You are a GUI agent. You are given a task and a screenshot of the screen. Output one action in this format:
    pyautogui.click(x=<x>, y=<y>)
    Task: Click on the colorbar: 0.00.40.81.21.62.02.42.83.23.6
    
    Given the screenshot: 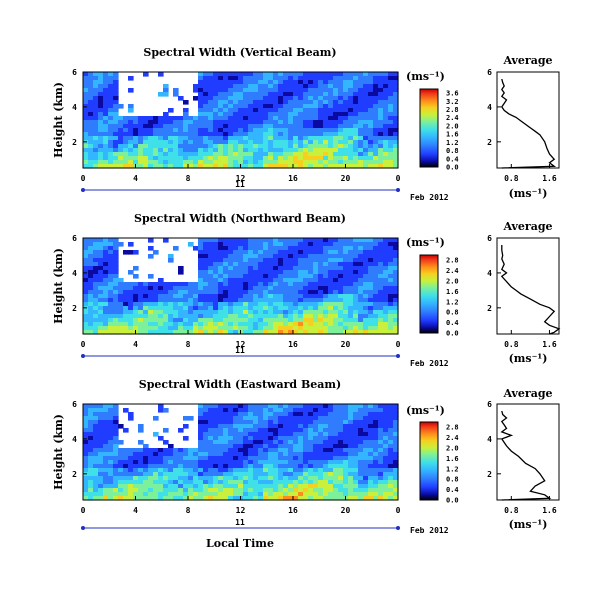 What is the action you would take?
    pyautogui.click(x=439, y=130)
    